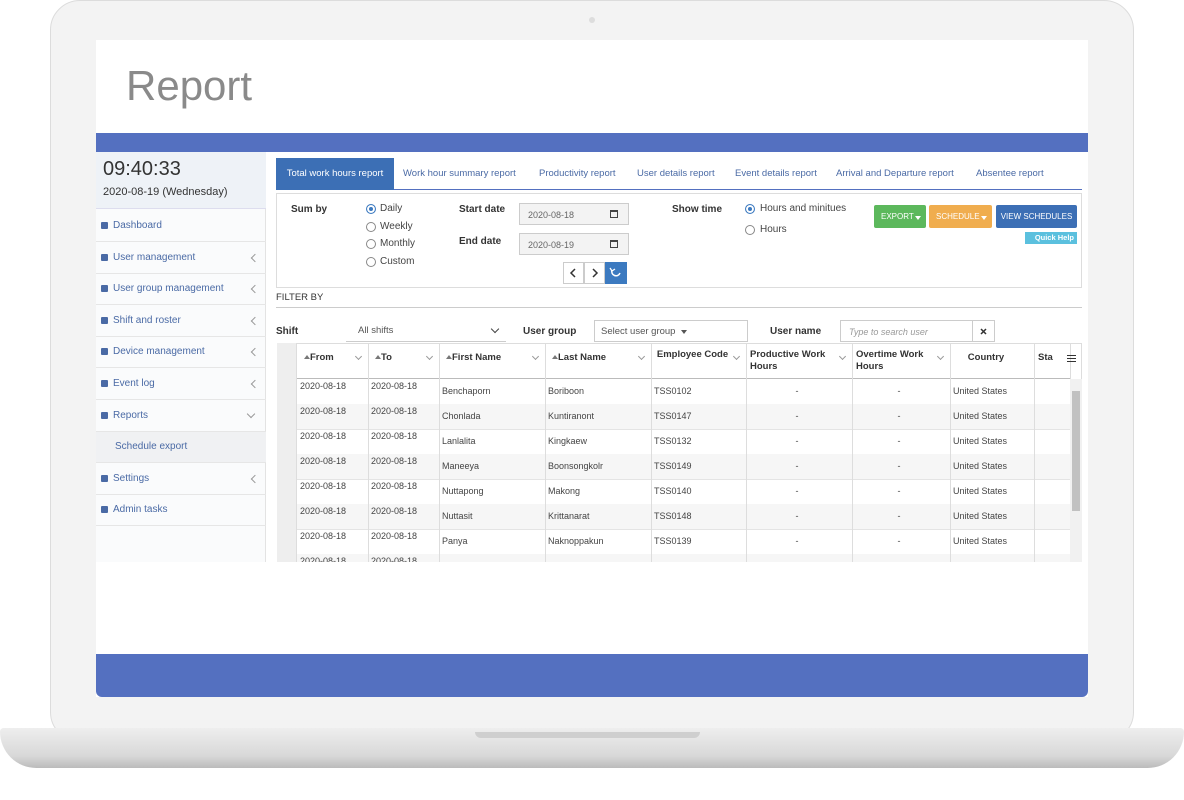 This screenshot has height=800, width=1184. Describe the element at coordinates (673, 391) in the screenshot. I see `cell: TSS0102` at that location.